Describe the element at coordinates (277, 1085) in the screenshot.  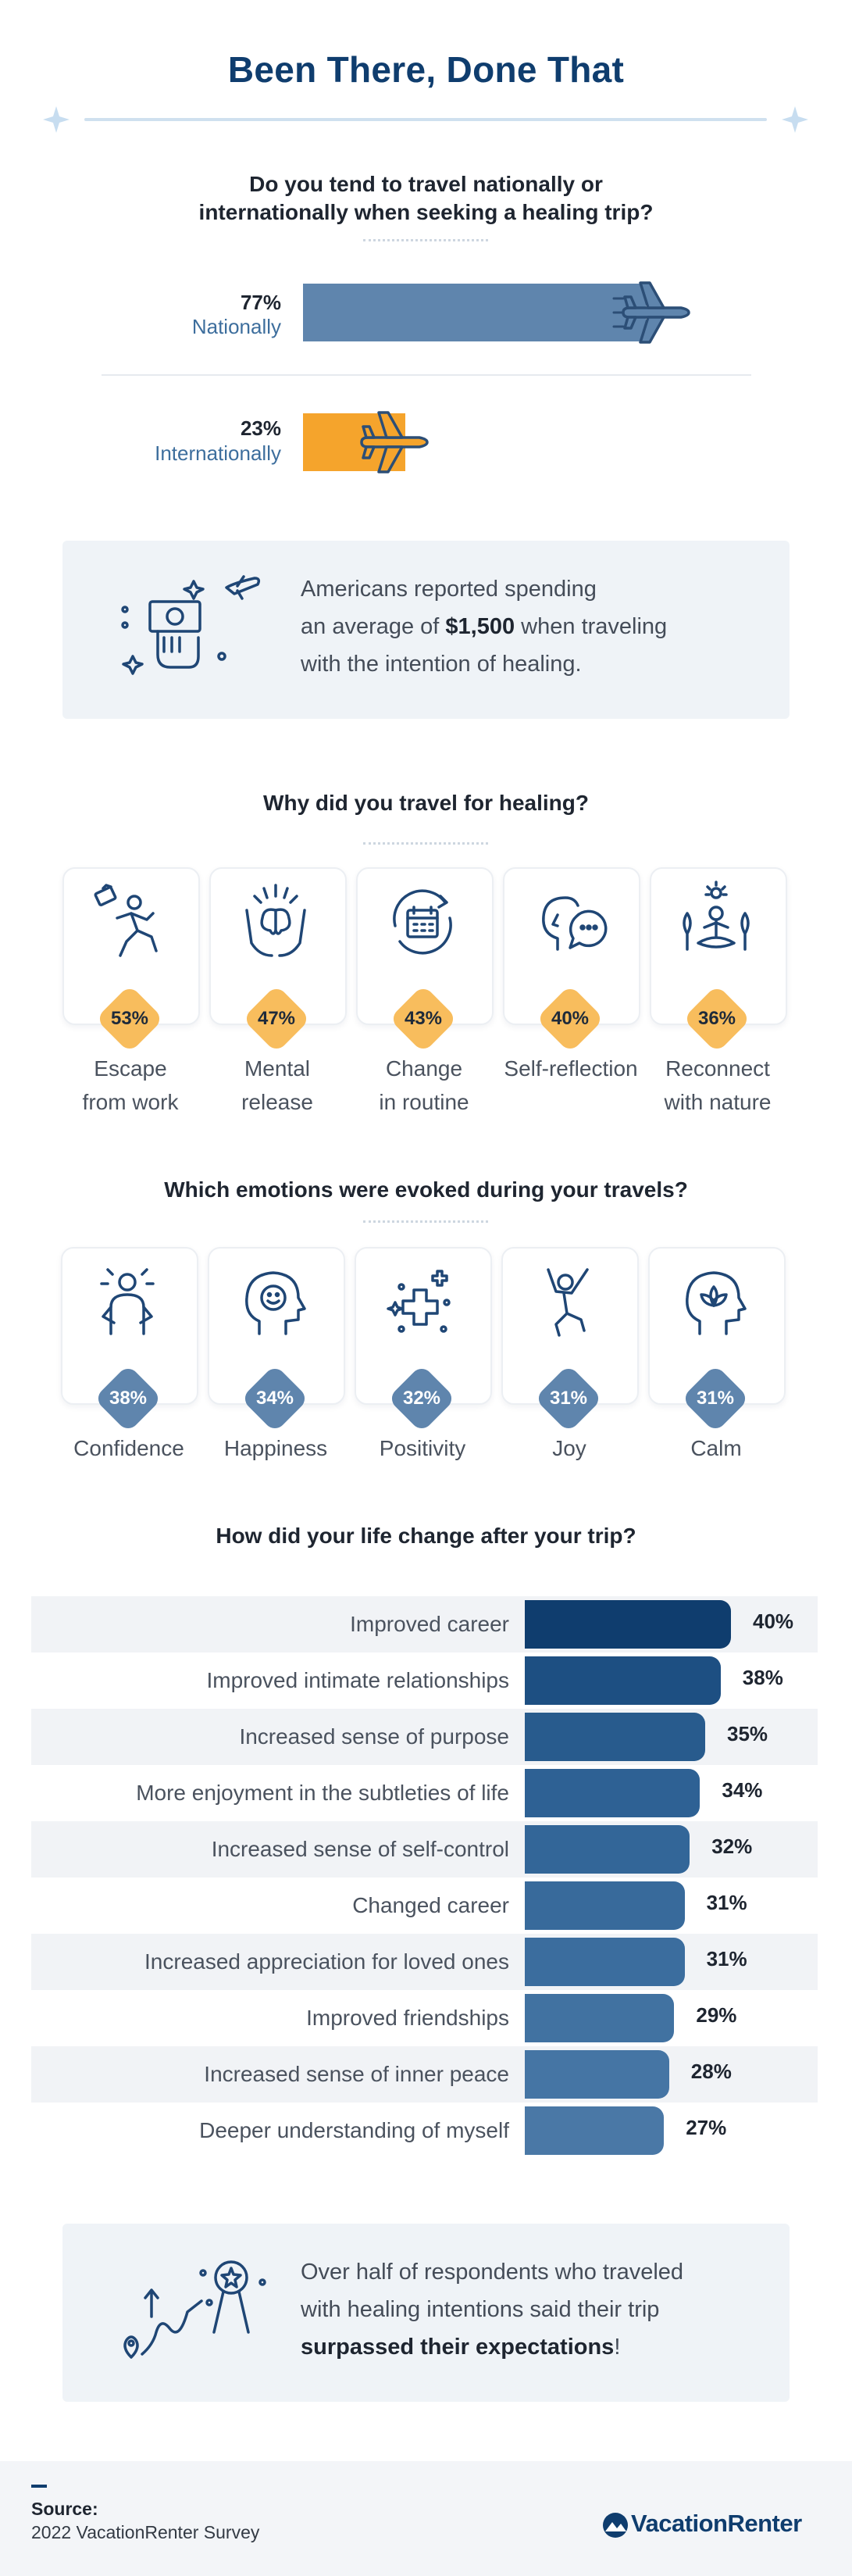
I see `reason-label: Mental release` at that location.